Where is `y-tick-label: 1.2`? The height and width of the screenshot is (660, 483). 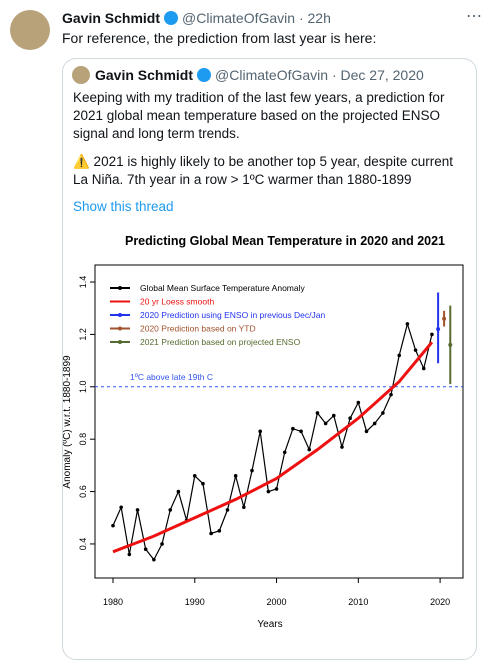 y-tick-label: 1.2 is located at coordinates (83, 334).